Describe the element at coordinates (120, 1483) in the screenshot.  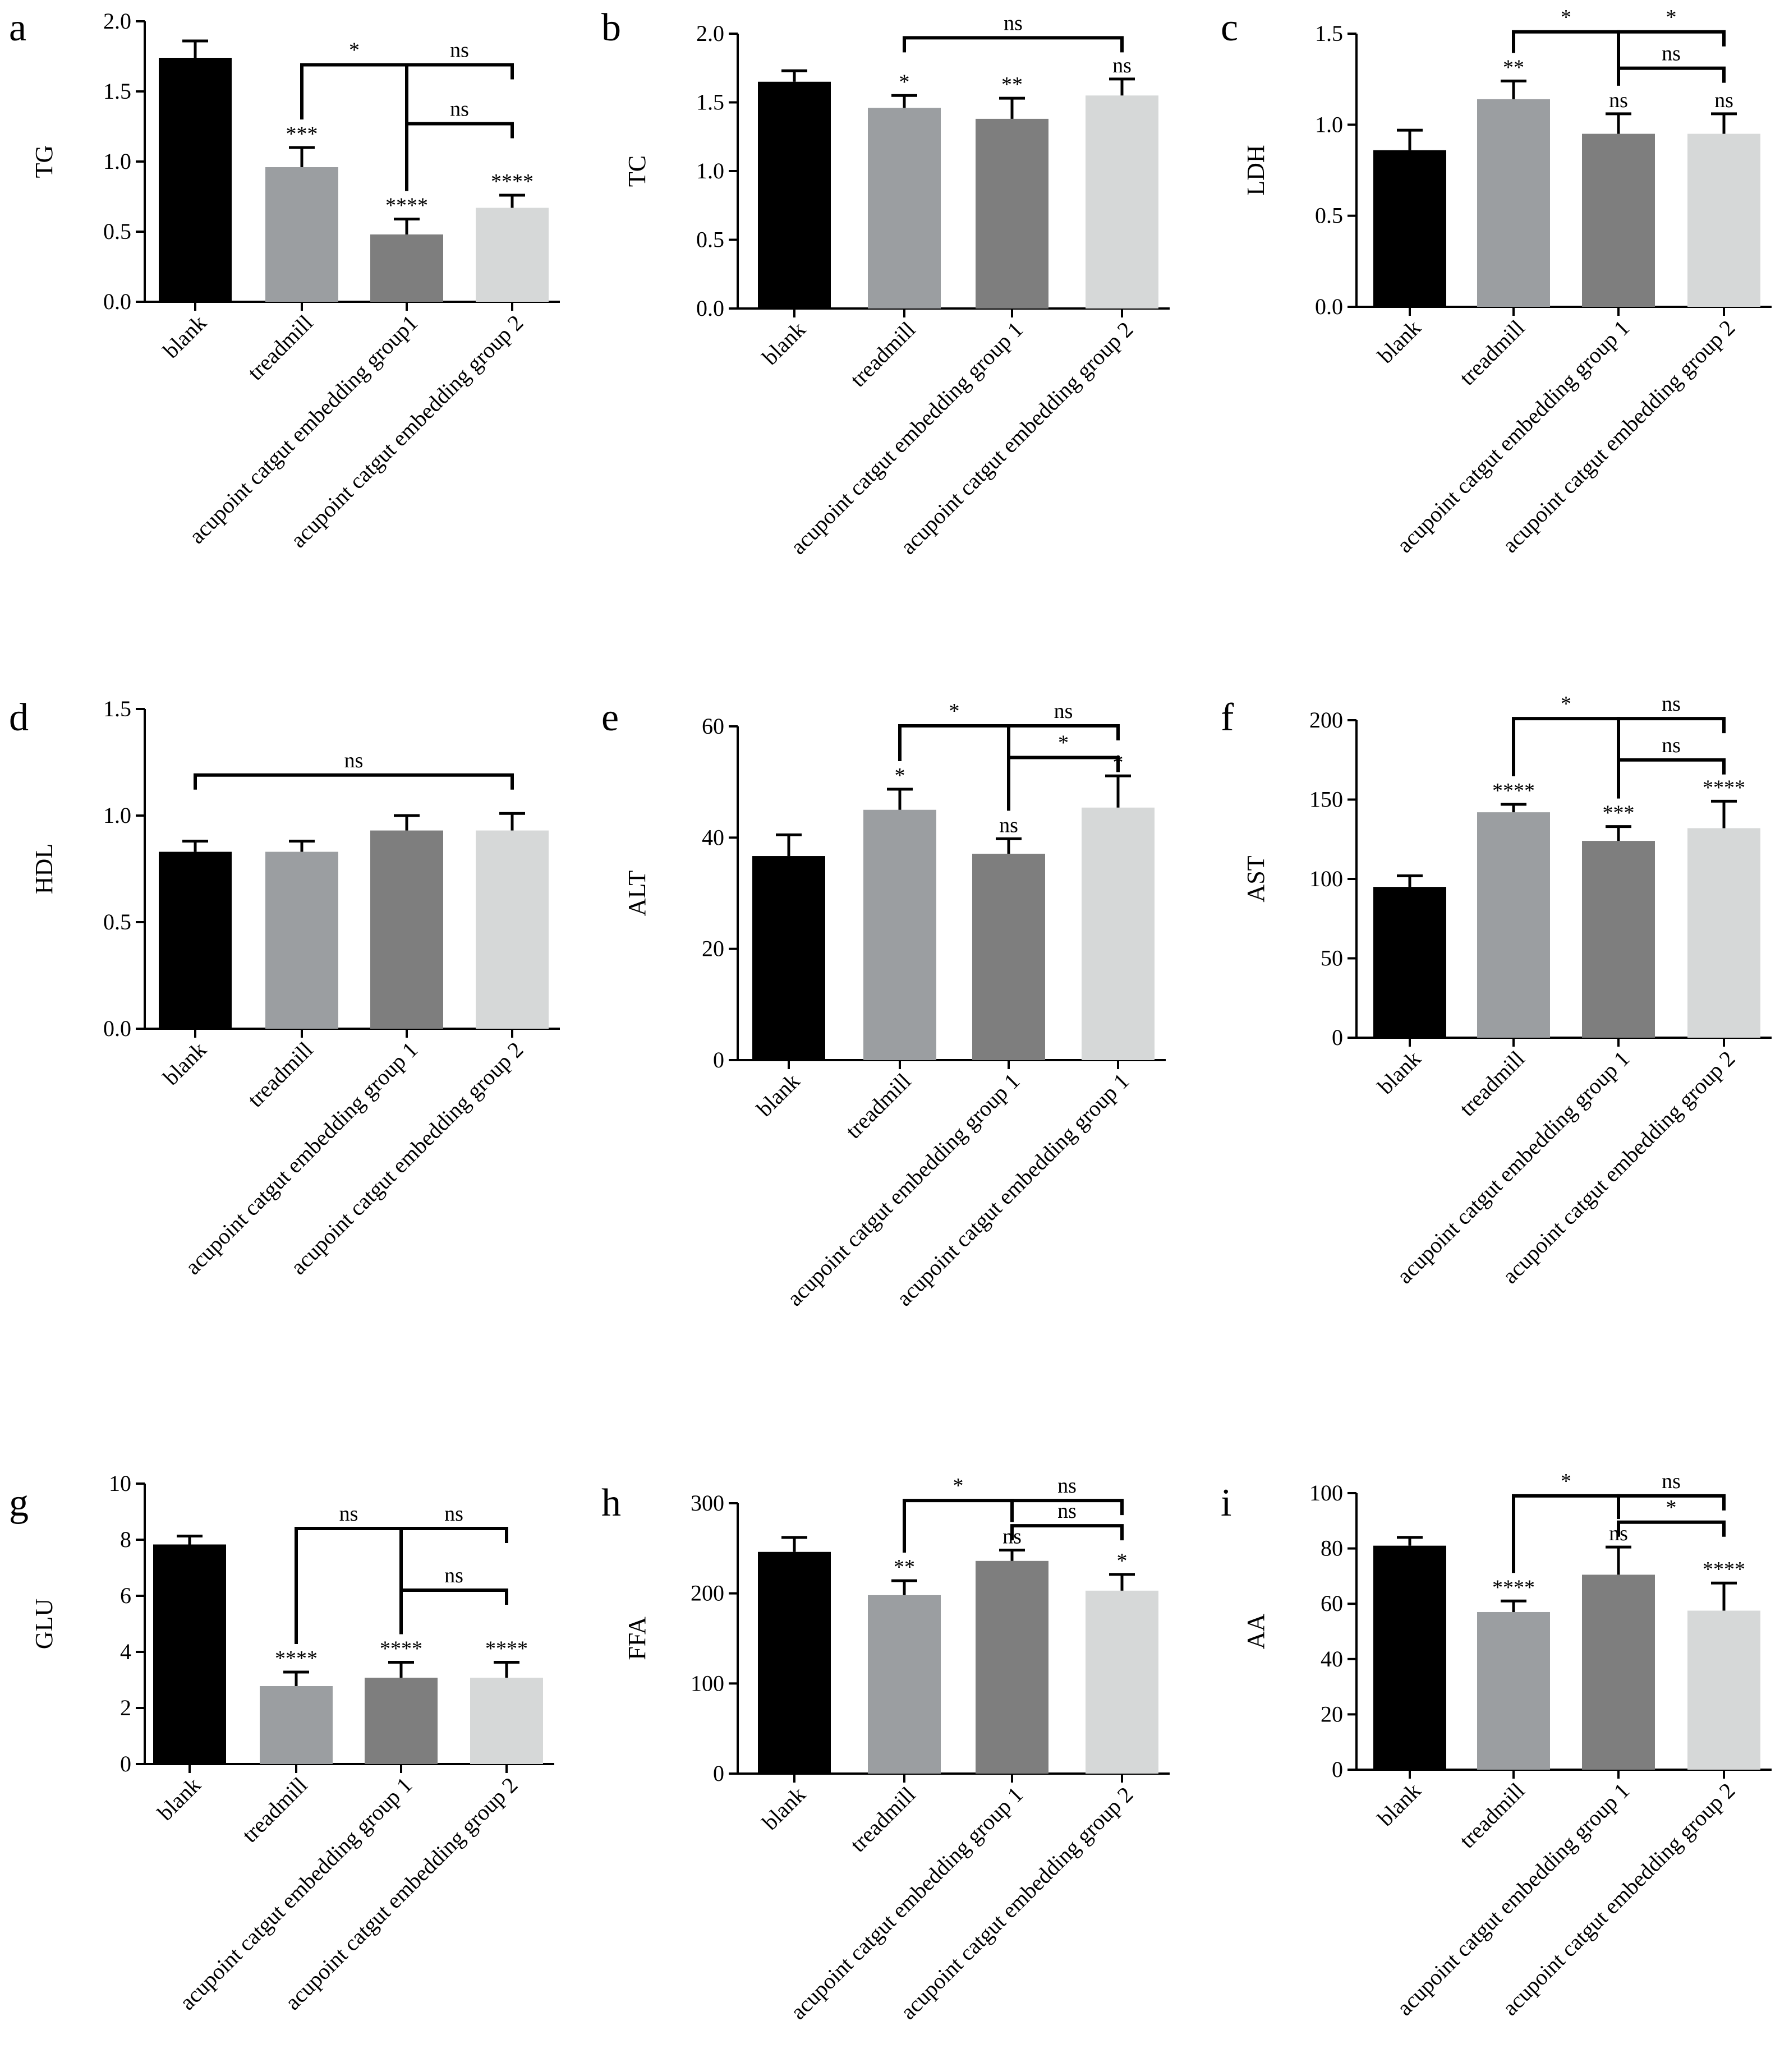
I see `y-tick-label: 10` at that location.